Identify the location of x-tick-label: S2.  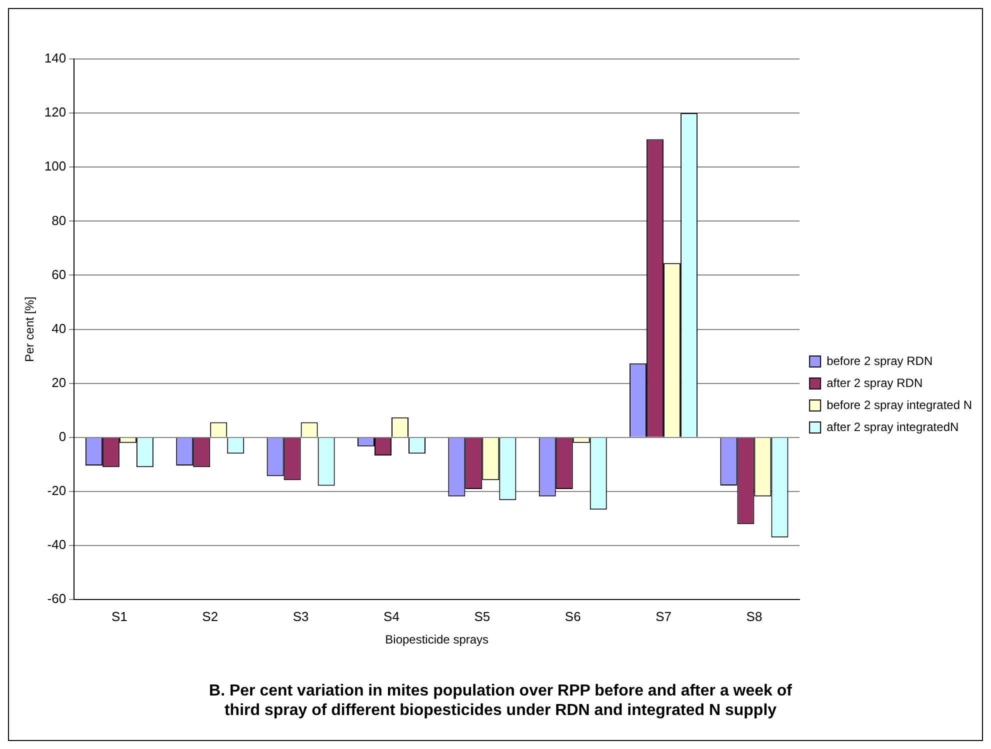
(210, 616).